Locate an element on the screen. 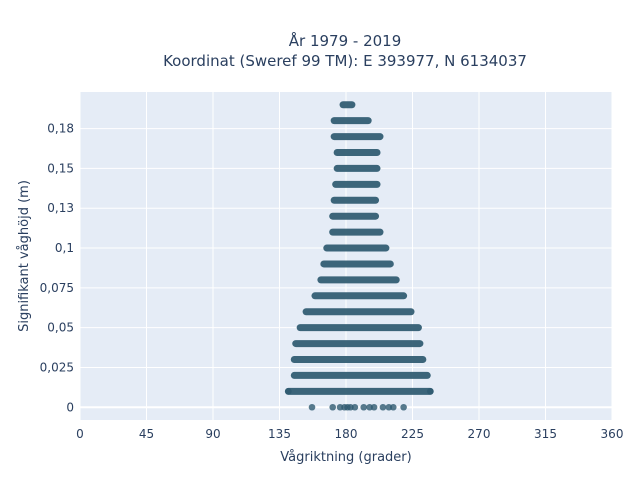 The width and height of the screenshot is (640, 480). y-tick-label: 0,15 is located at coordinates (60, 168).